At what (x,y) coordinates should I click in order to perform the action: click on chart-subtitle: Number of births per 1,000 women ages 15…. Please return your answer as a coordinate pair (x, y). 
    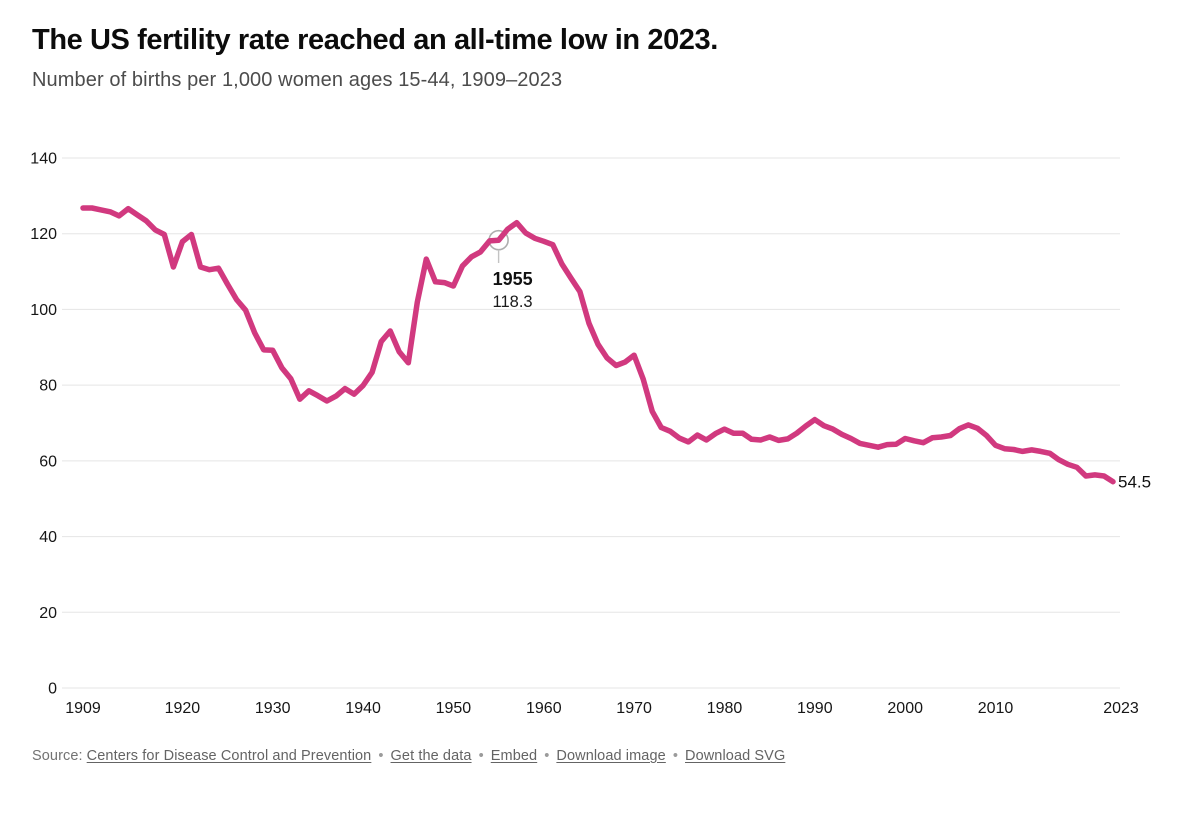
    Looking at the image, I should click on (297, 80).